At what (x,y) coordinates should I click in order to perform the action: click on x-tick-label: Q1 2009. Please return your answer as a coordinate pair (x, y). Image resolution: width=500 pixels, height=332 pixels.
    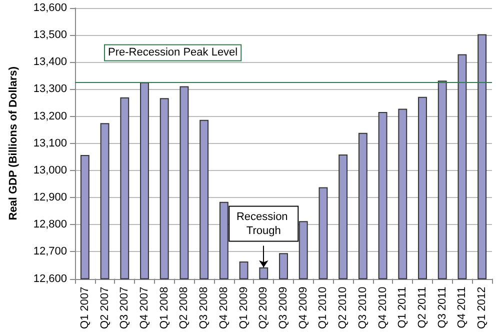
    Looking at the image, I should click on (244, 307).